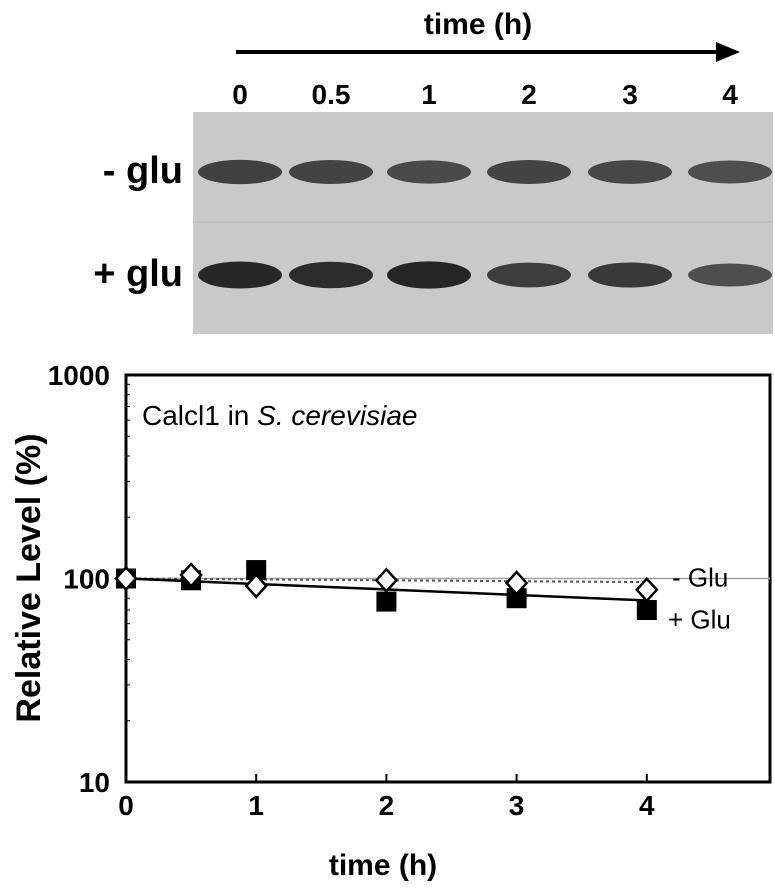  I want to click on x-tick-label: 0, so click(126, 805).